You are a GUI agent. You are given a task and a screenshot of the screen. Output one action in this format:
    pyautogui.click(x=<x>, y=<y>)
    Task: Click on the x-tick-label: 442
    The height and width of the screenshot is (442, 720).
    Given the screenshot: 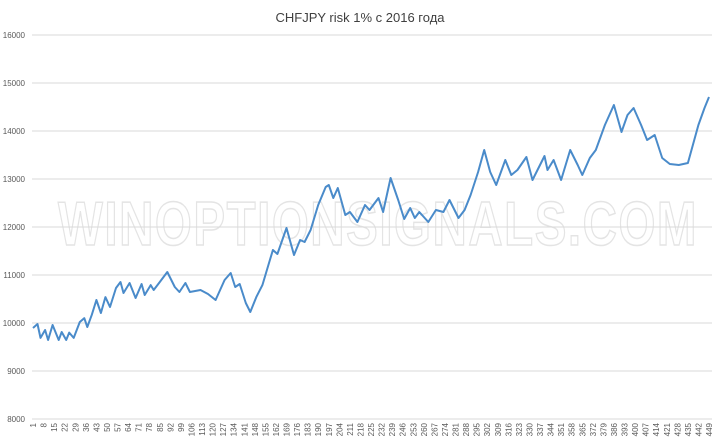 What is the action you would take?
    pyautogui.click(x=698, y=429)
    